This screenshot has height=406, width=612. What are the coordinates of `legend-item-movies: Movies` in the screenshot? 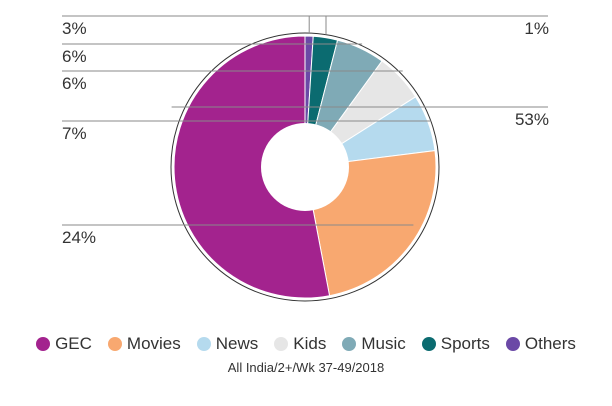 It's located at (144, 344).